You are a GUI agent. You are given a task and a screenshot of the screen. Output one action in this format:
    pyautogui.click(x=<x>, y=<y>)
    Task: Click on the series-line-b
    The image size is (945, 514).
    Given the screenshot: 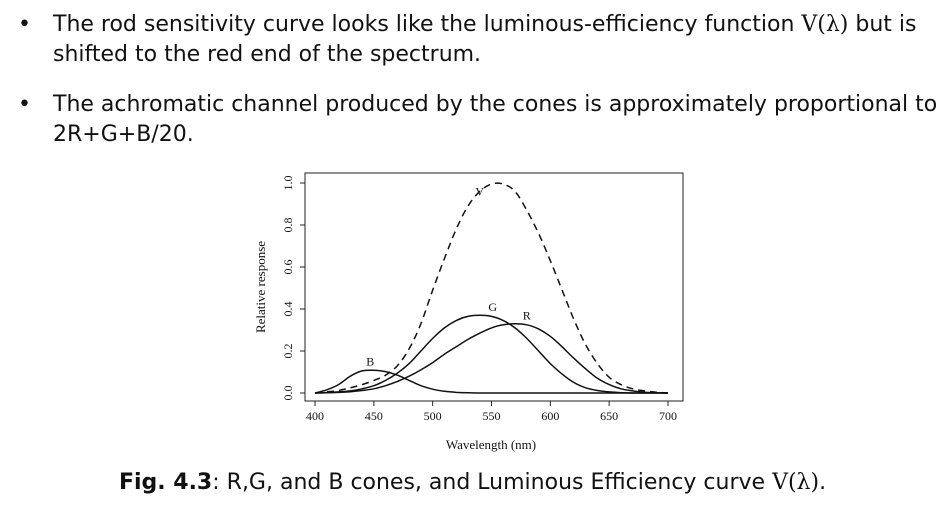 What is the action you would take?
    pyautogui.click(x=491, y=381)
    